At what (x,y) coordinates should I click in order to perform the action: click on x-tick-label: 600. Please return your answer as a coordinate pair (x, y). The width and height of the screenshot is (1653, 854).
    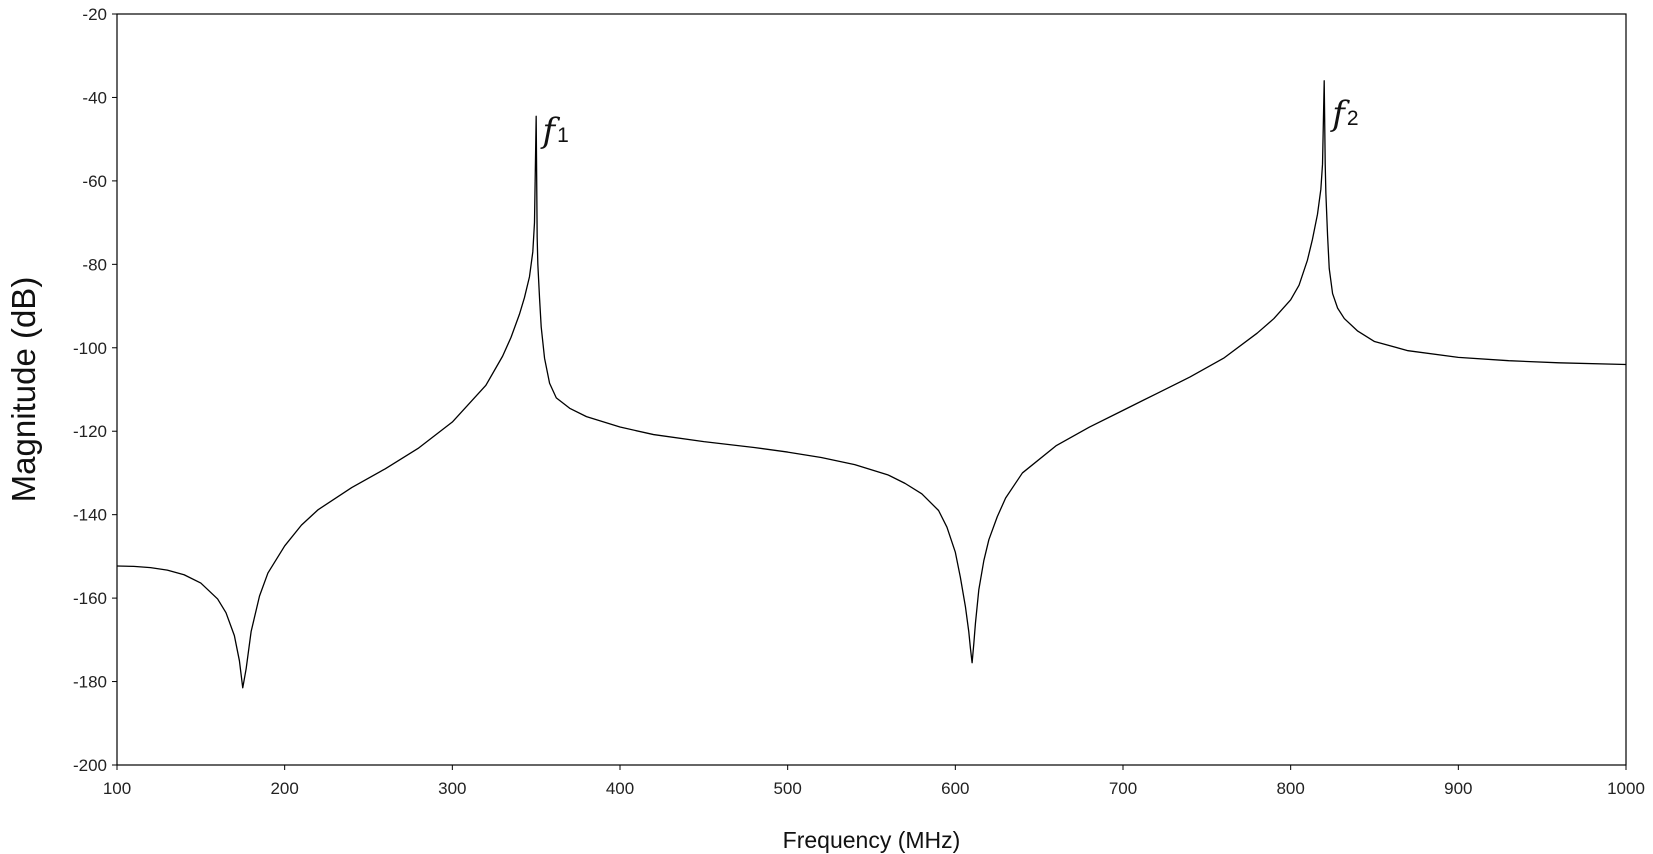
    Looking at the image, I should click on (955, 788).